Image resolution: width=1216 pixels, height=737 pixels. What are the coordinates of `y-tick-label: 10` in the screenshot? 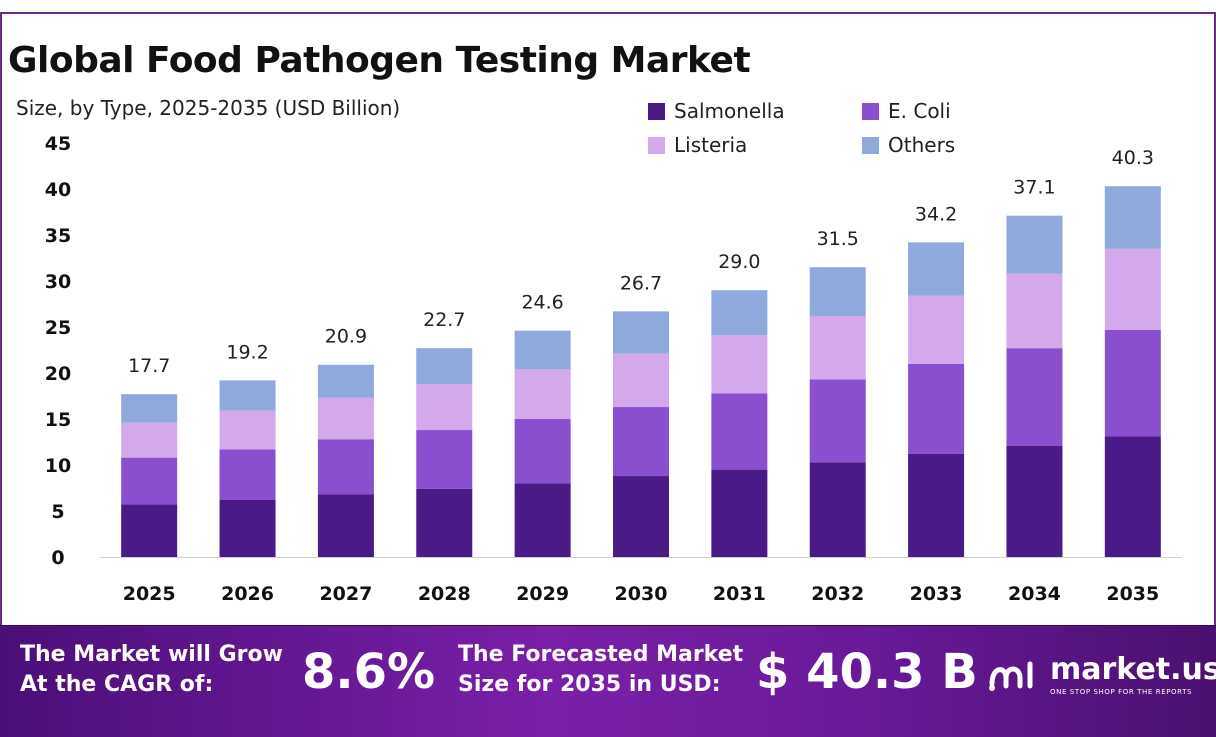 It's located at (58, 466).